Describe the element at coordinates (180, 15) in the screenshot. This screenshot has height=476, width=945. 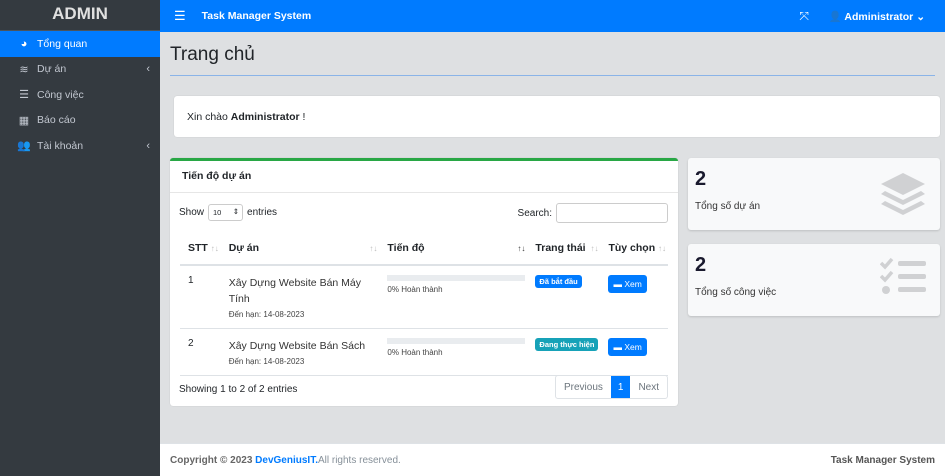
I see `hamburger-menu-icon: ☰` at that location.